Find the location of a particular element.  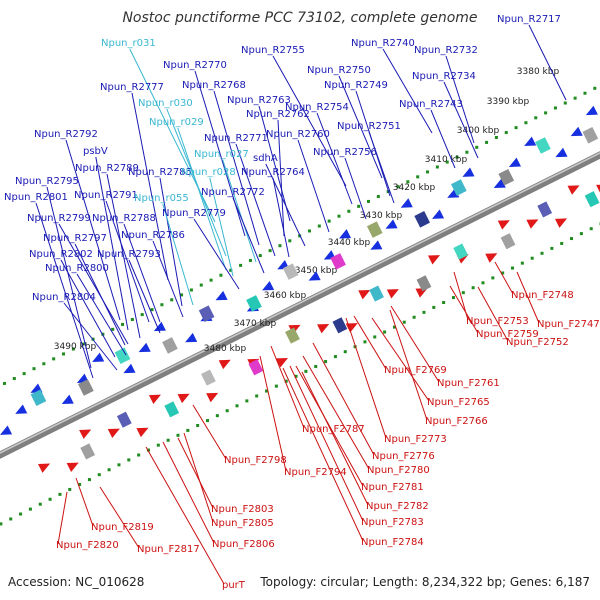

reverse-gene-label: Npun_R2717 is located at coordinates (529, 19).